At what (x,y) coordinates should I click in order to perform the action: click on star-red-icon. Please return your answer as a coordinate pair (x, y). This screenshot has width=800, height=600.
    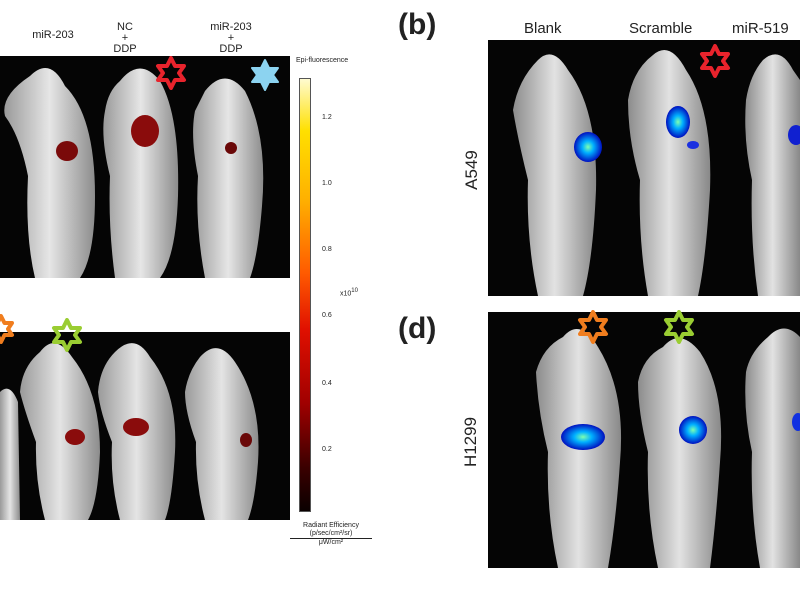
    Looking at the image, I should click on (171, 75).